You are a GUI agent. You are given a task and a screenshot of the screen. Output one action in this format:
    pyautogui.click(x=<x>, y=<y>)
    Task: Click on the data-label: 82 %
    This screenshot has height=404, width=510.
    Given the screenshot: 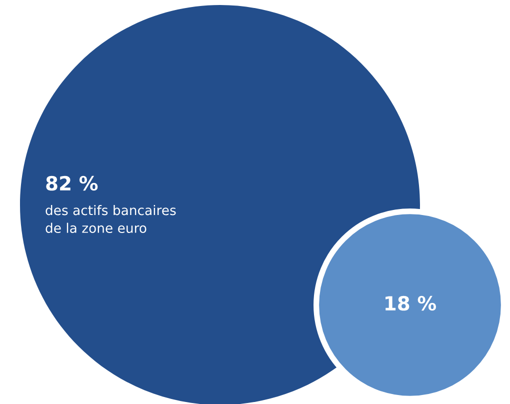 What is the action you would take?
    pyautogui.click(x=72, y=183)
    